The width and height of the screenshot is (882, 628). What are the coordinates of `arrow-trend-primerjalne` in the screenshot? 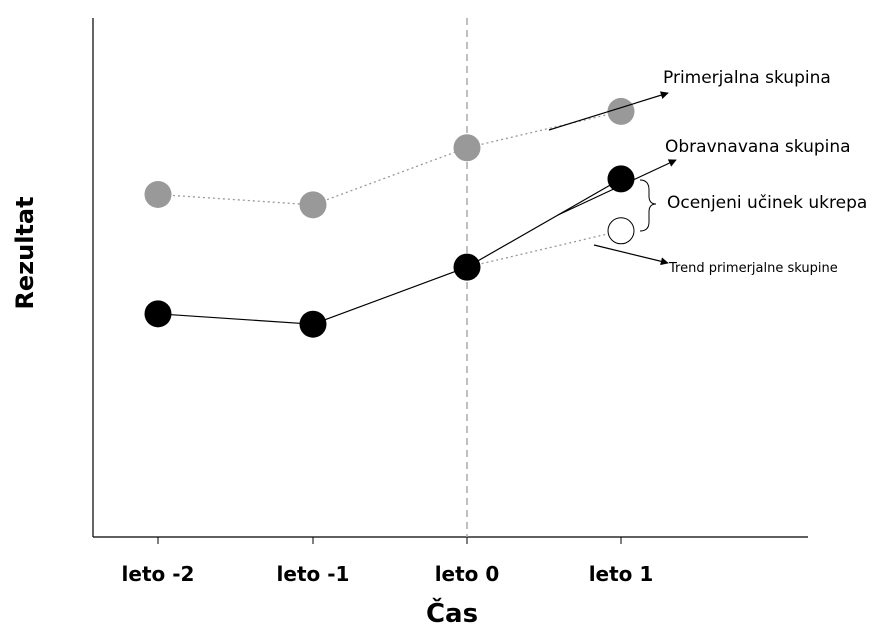 It's located at (631, 254).